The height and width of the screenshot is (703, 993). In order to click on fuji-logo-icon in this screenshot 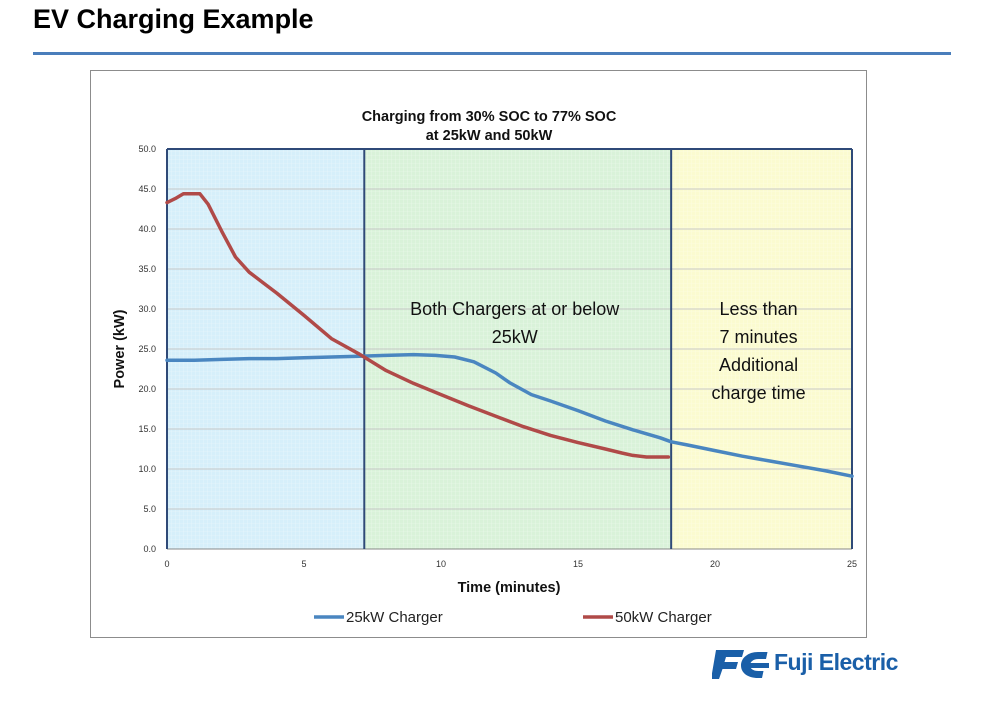, I will do `click(740, 664)`.